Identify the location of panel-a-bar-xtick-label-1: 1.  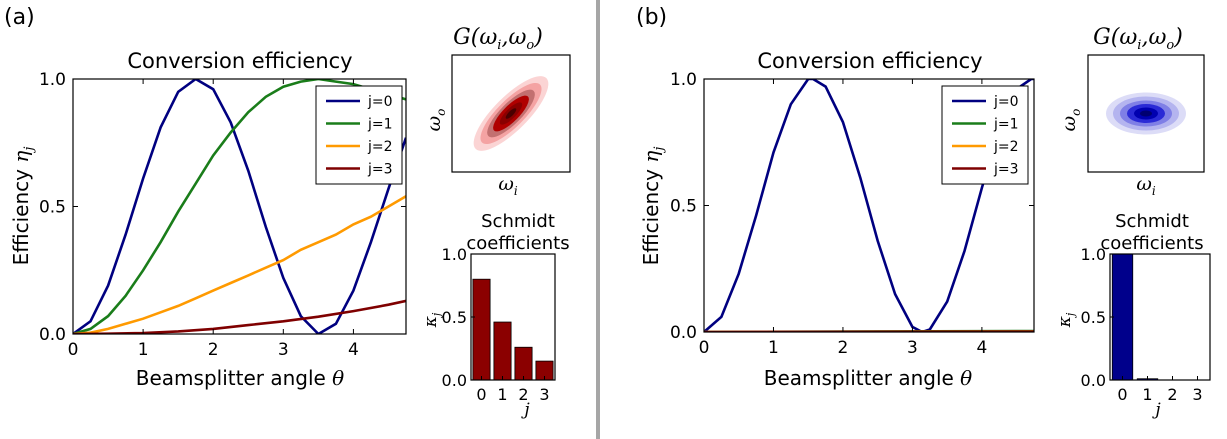
(502, 394).